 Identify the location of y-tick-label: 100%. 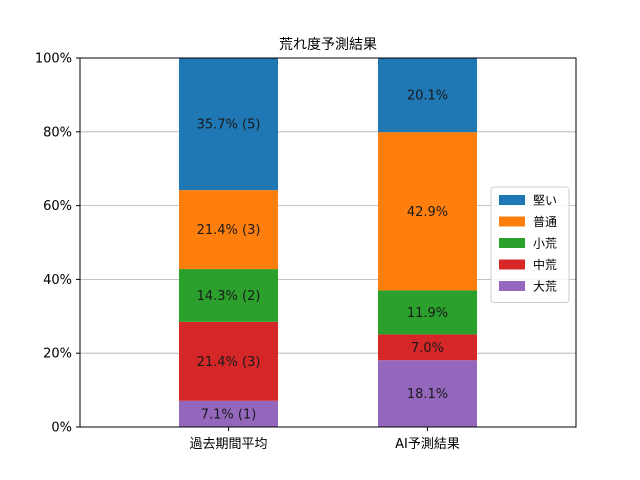
(53, 59).